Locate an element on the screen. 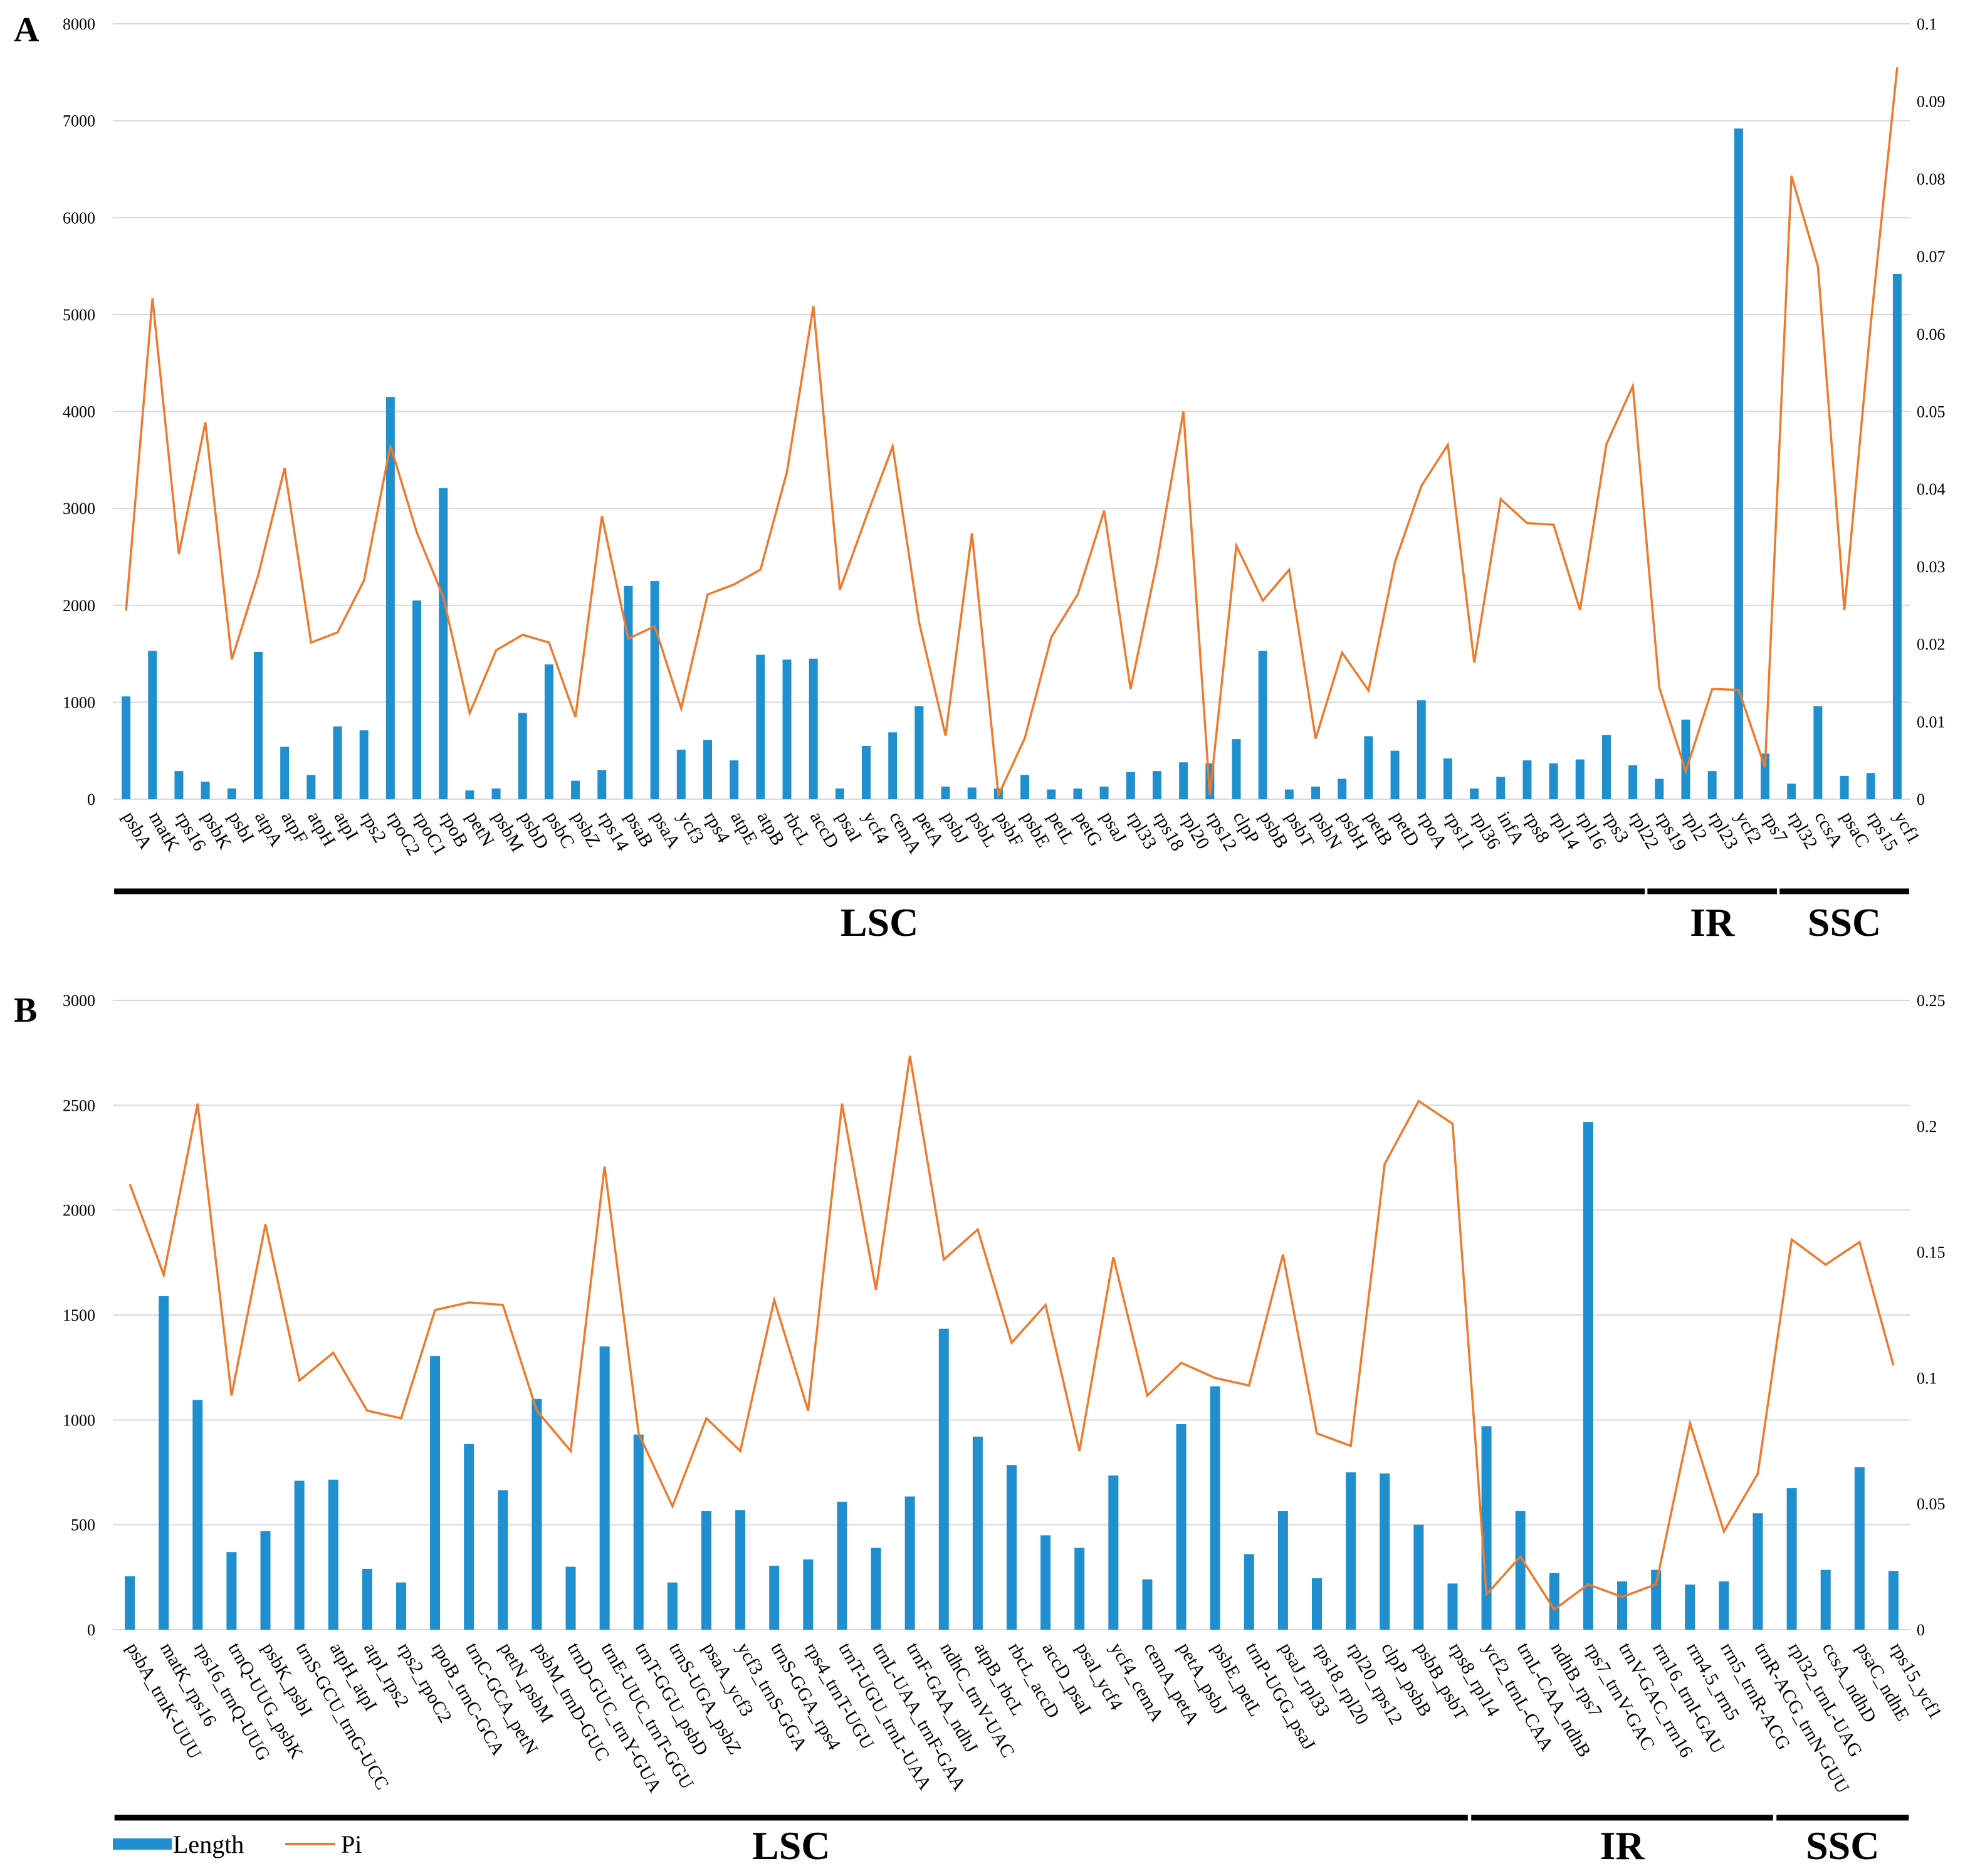 The width and height of the screenshot is (1975, 1876). left-tick-label: 1000 is located at coordinates (79, 702).